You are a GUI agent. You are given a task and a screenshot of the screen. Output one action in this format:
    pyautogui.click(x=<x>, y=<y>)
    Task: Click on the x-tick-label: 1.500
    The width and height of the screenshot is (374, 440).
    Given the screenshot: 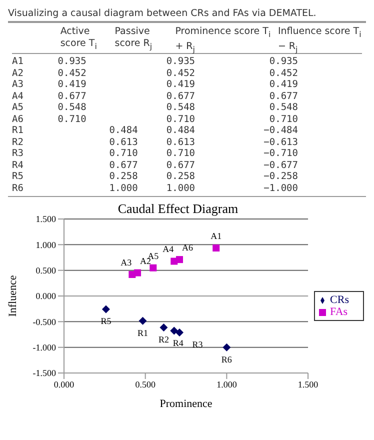 What is the action you would take?
    pyautogui.click(x=308, y=384)
    